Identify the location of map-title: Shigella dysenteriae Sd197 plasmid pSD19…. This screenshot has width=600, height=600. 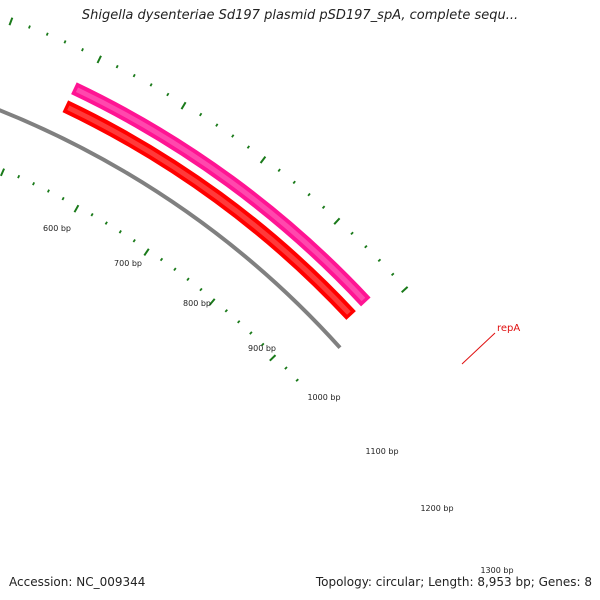
(300, 15).